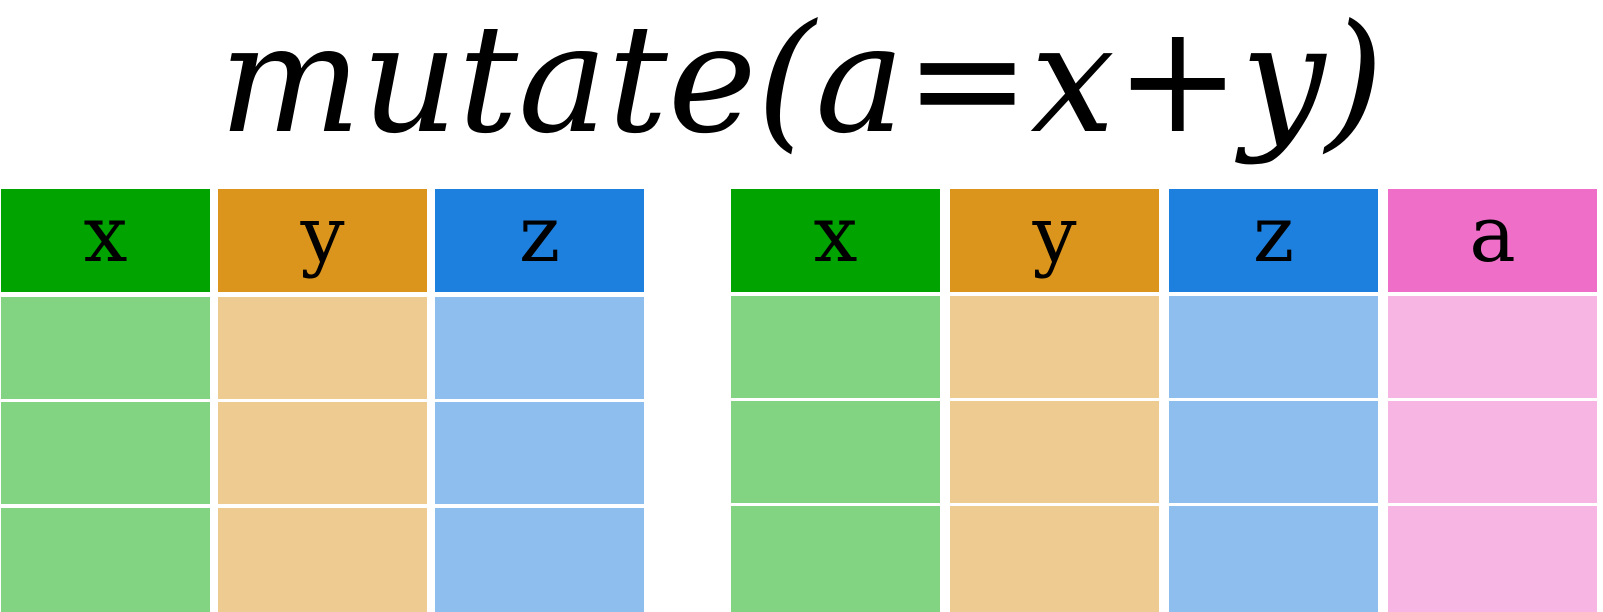  I want to click on operand-y: y, so click(1283, 83).